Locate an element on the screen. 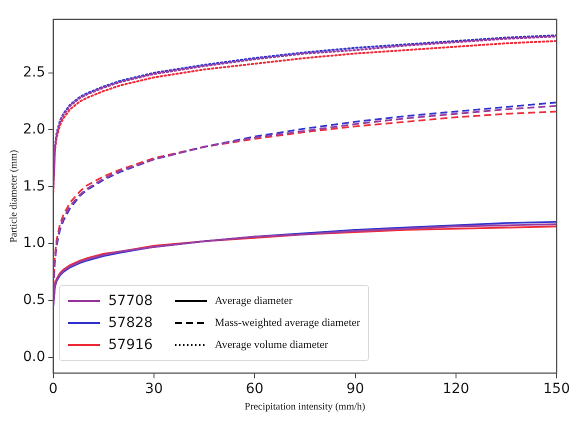  legend-label: 57708 is located at coordinates (130, 301).